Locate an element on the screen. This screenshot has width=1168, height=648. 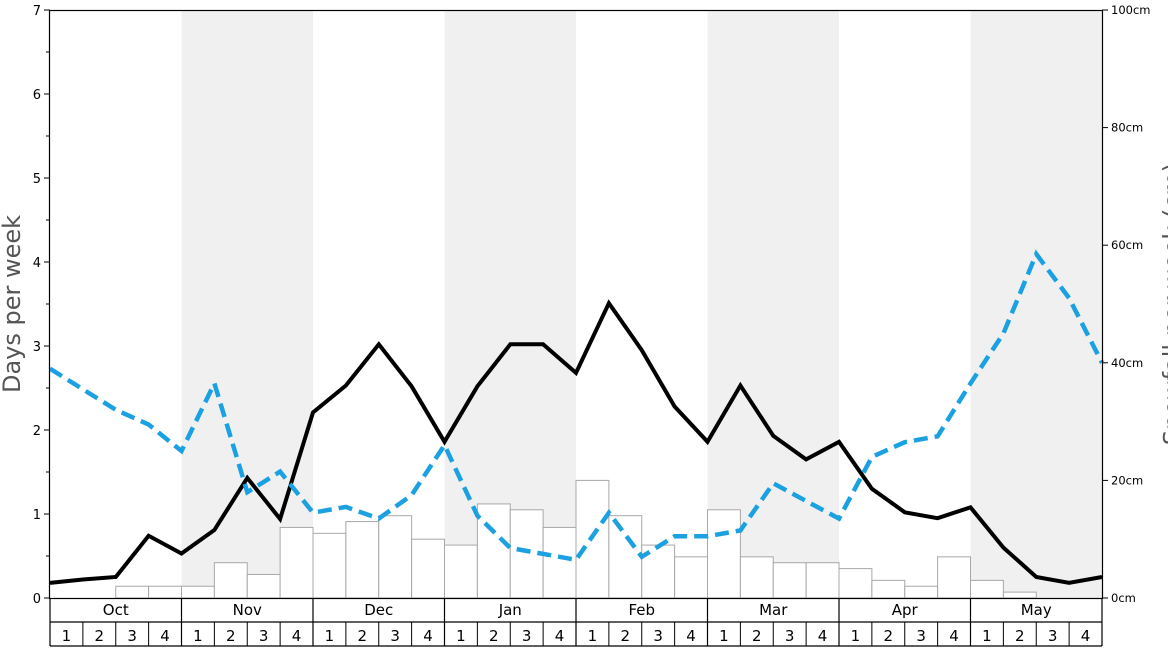
y-tick-label: 3 is located at coordinates (37, 347).